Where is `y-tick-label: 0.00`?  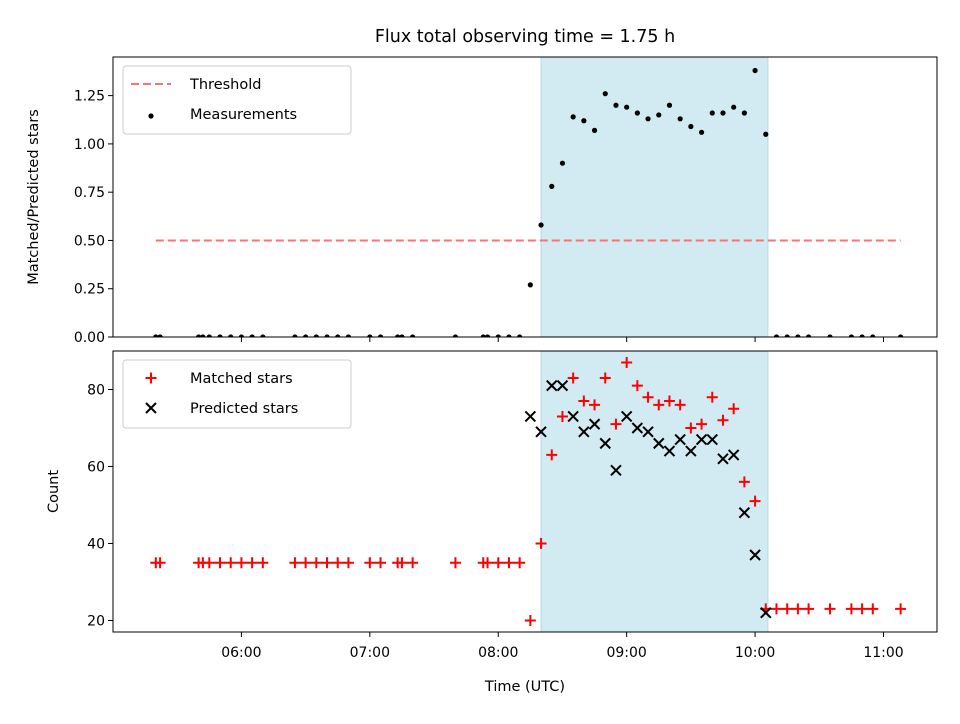 y-tick-label: 0.00 is located at coordinates (89, 338).